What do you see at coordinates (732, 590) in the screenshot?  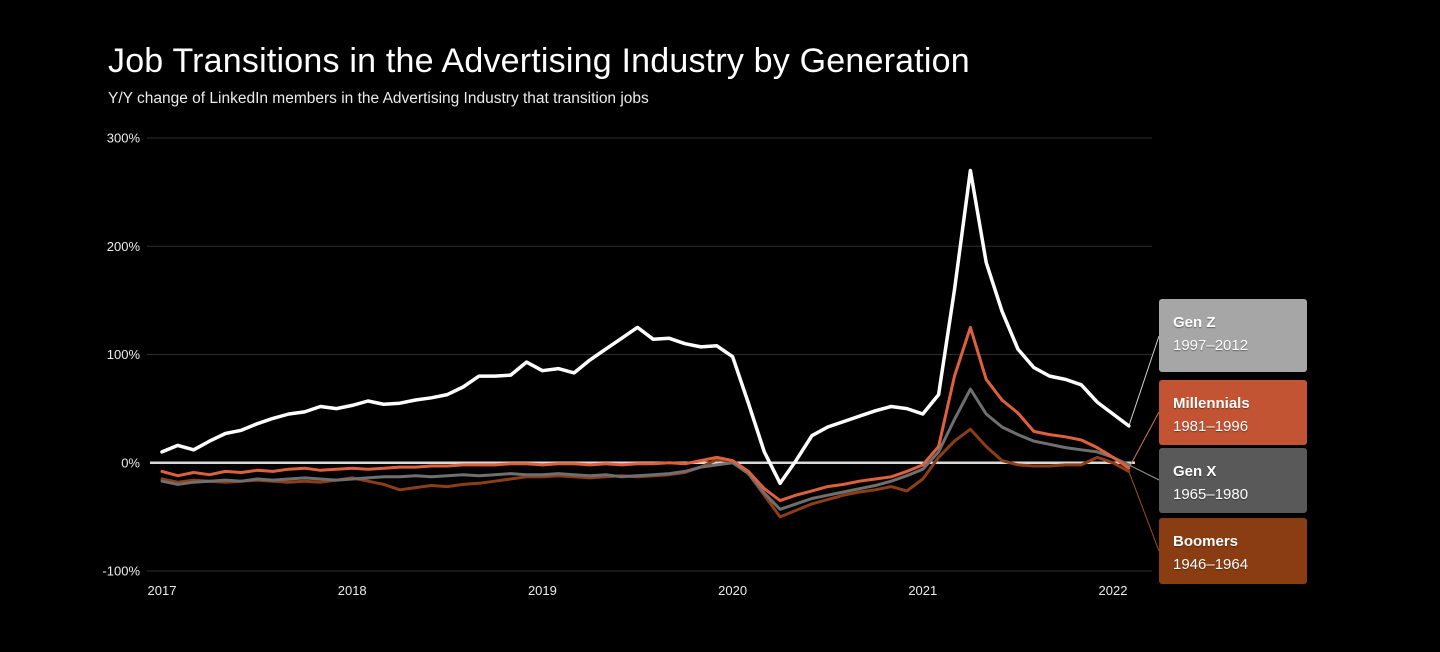 I see `x-axis-tick-label: 2020` at bounding box center [732, 590].